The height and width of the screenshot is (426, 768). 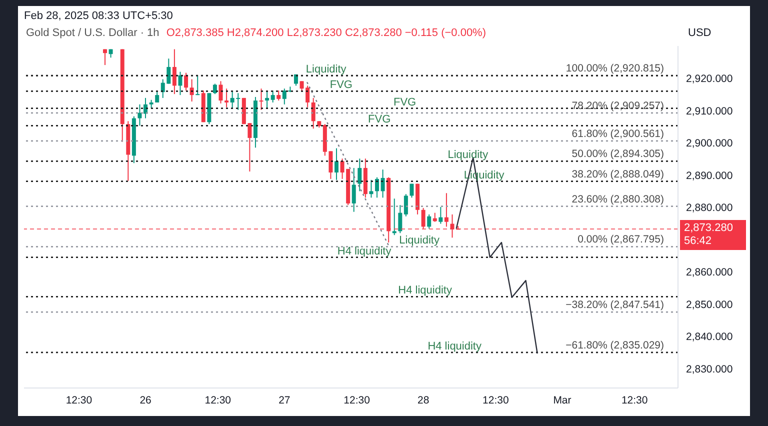 I want to click on chart-title: Gold Spot / U.S. Dollar · 1h, so click(x=93, y=33).